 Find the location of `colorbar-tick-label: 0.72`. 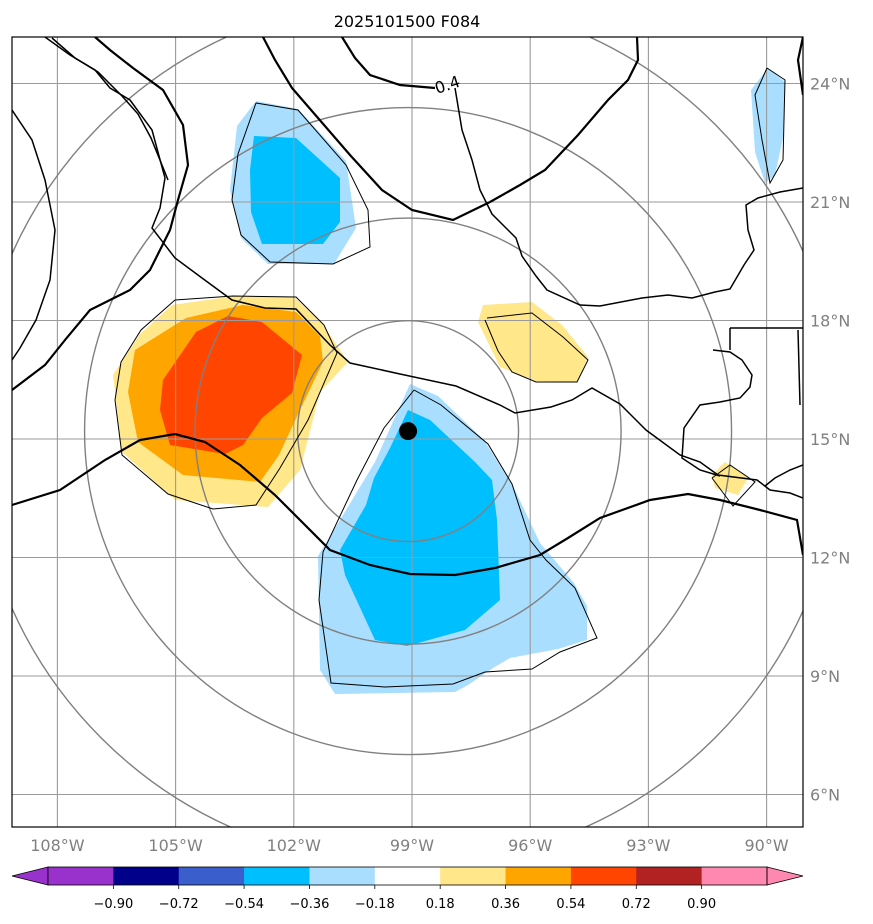

colorbar-tick-label: 0.72 is located at coordinates (636, 904).